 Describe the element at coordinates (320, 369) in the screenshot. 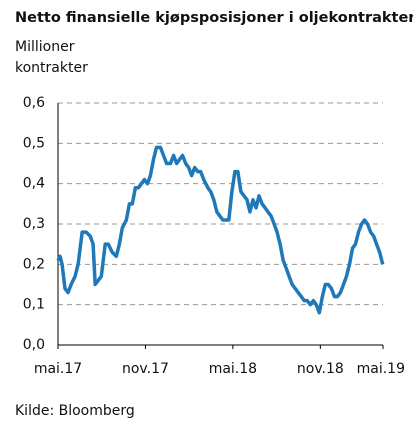

I see `x-tick-label: nov.18` at that location.